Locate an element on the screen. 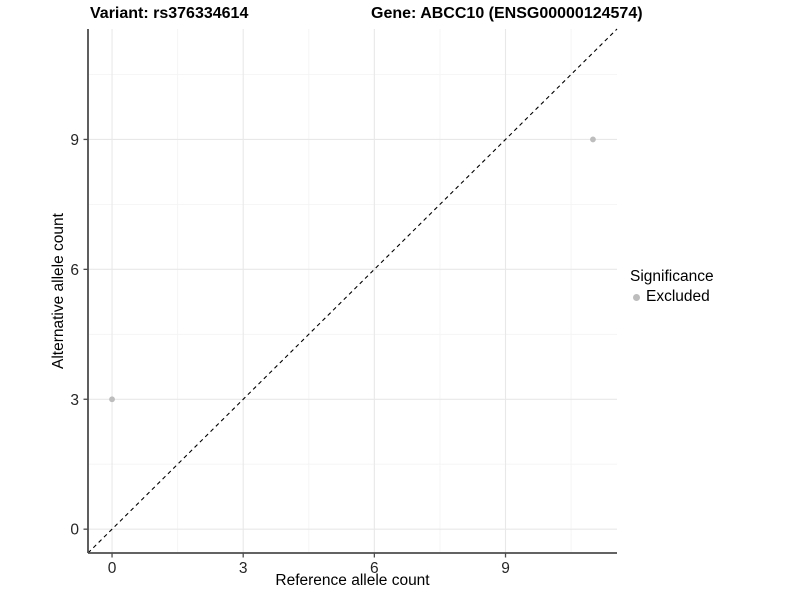 Image resolution: width=800 pixels, height=600 pixels. variant-title: Variant: rs376334614 is located at coordinates (169, 13).